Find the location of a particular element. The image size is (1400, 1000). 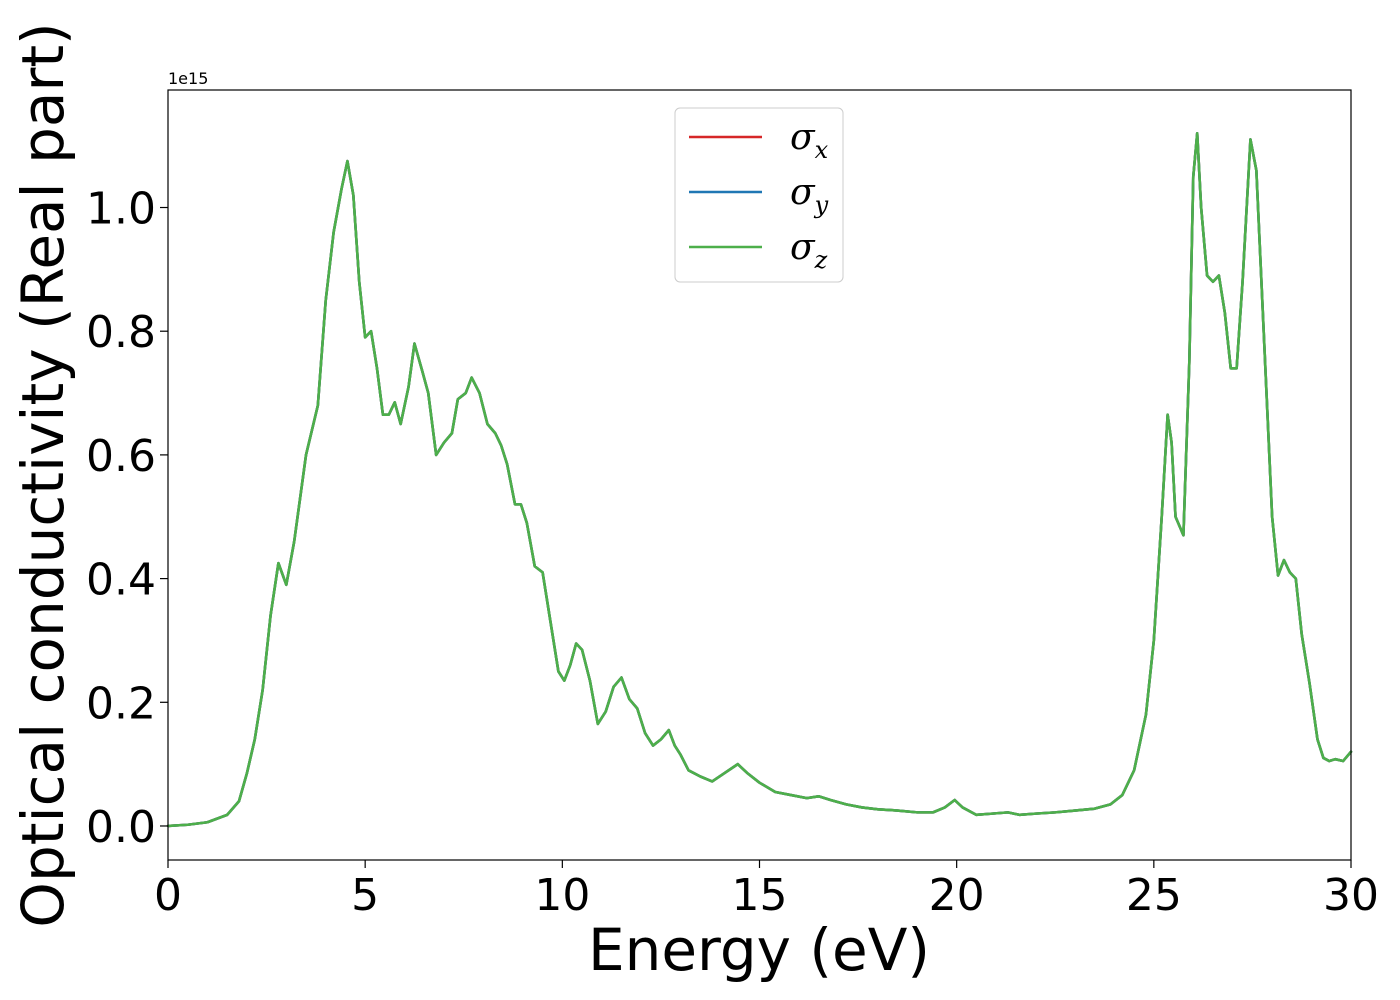

y-tick-label: 0.6 is located at coordinates (121, 456).